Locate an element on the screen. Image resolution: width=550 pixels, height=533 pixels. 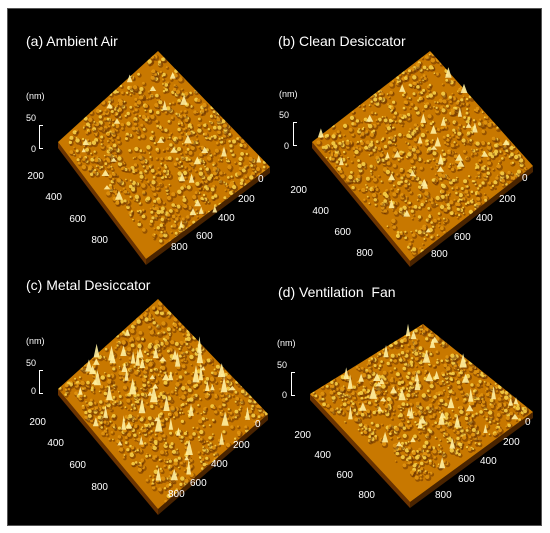
afm-surface-plot is located at coordinates (421, 415).